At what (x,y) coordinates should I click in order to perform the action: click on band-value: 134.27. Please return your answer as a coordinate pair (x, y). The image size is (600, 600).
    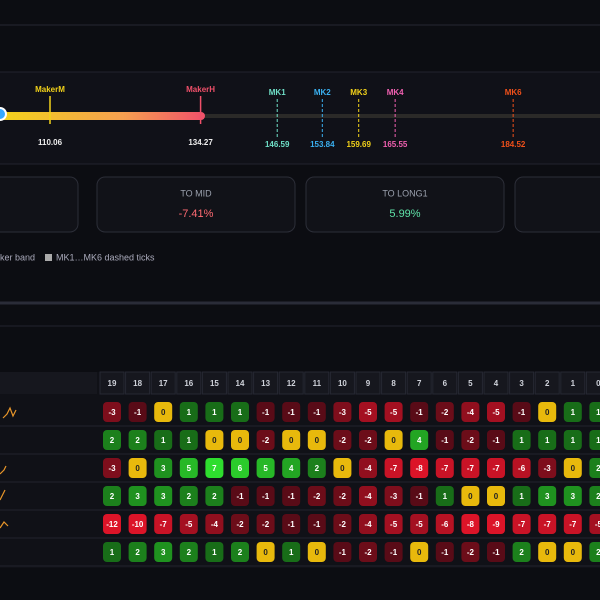
    Looking at the image, I should click on (200, 142).